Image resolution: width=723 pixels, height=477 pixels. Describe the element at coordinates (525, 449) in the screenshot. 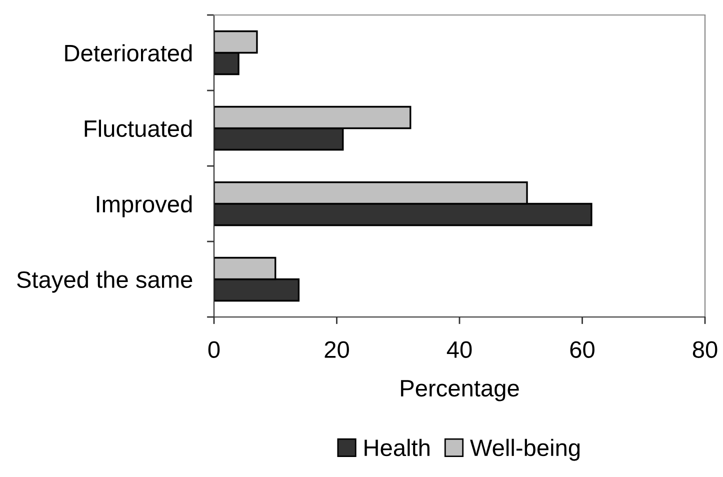

I see `legend-label: Well-being` at that location.